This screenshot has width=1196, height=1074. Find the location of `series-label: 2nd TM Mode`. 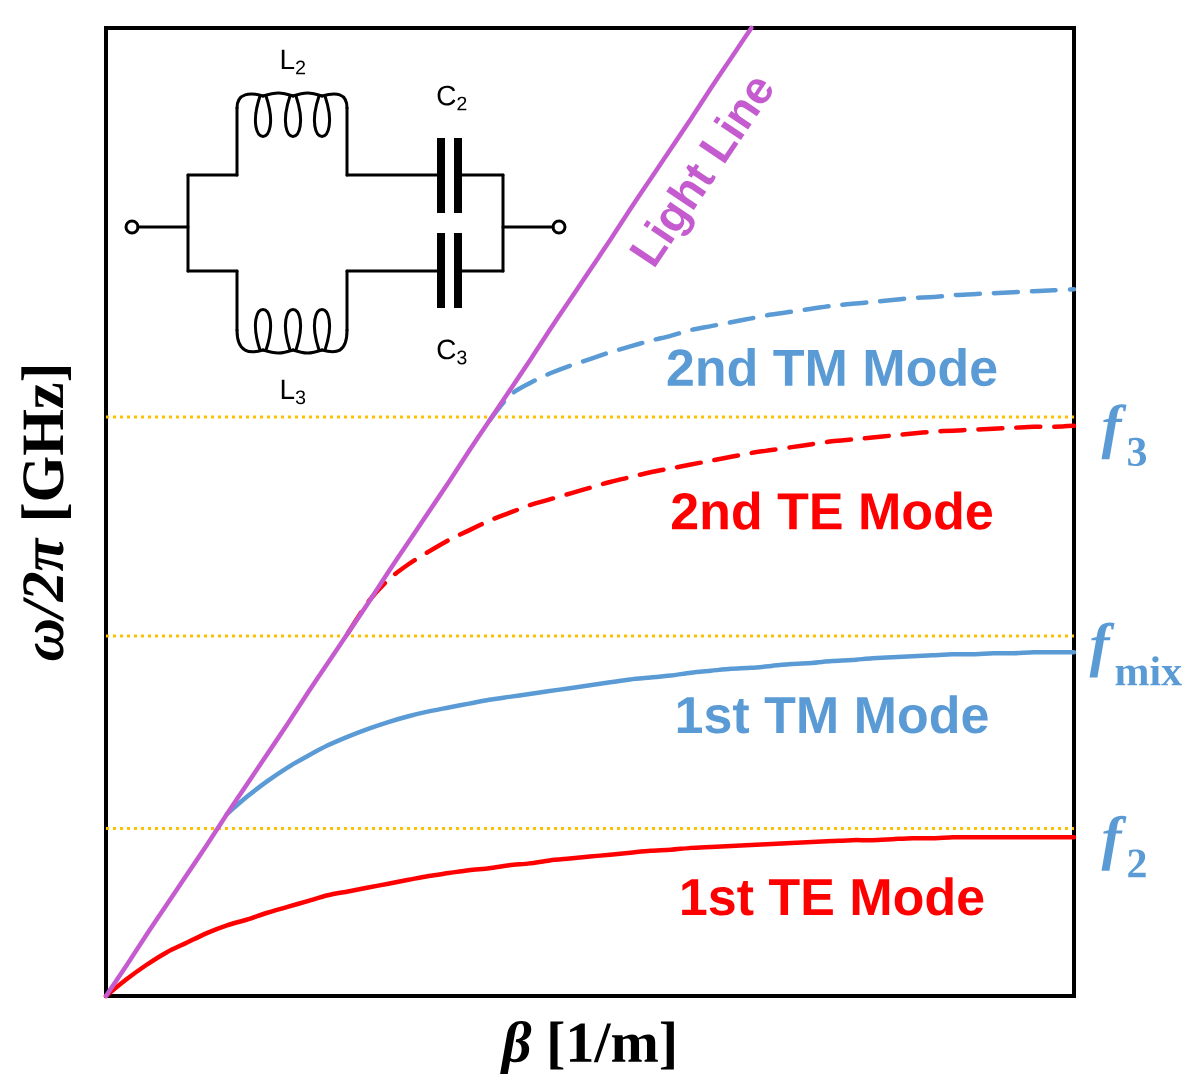

series-label: 2nd TM Mode is located at coordinates (832, 367).